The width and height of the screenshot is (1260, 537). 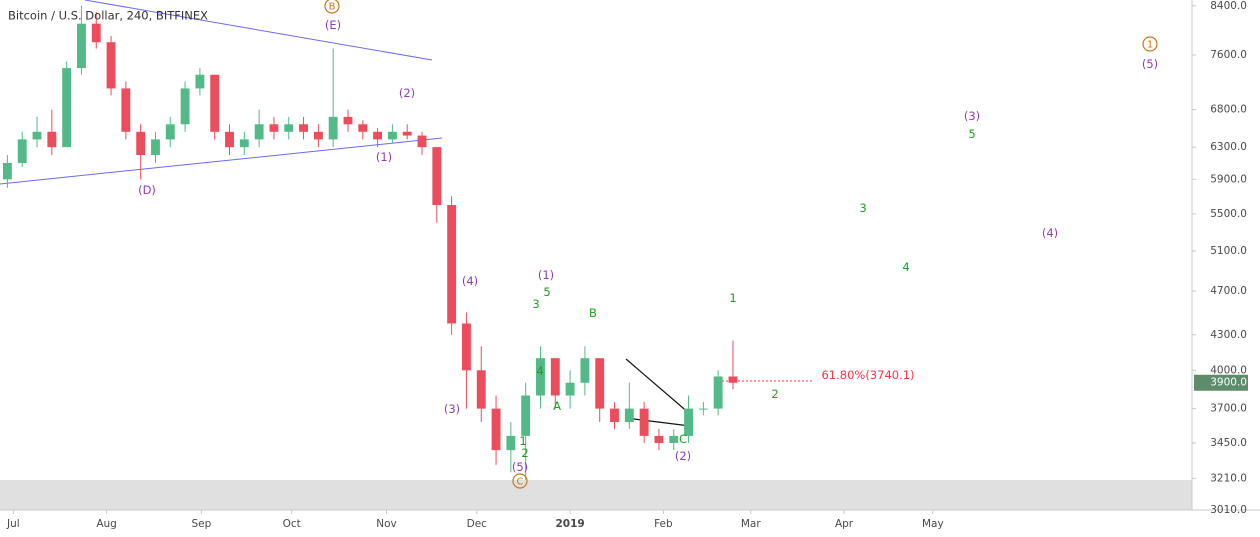 What do you see at coordinates (683, 456) in the screenshot?
I see `wave-label: (2)` at bounding box center [683, 456].